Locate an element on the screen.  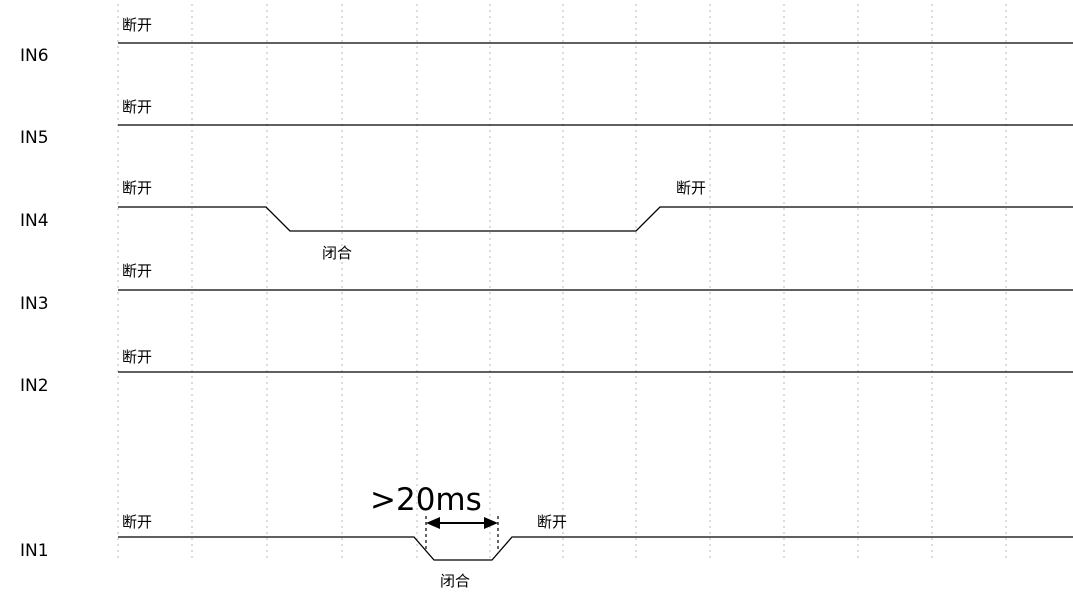
state-label-in4-open: 断开 is located at coordinates (137, 188).